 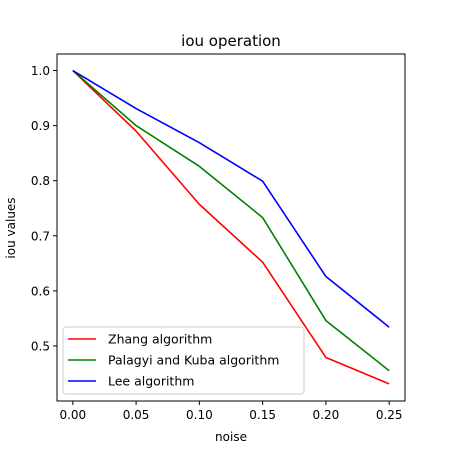 I want to click on chart-title: iou operation, so click(x=231, y=41).